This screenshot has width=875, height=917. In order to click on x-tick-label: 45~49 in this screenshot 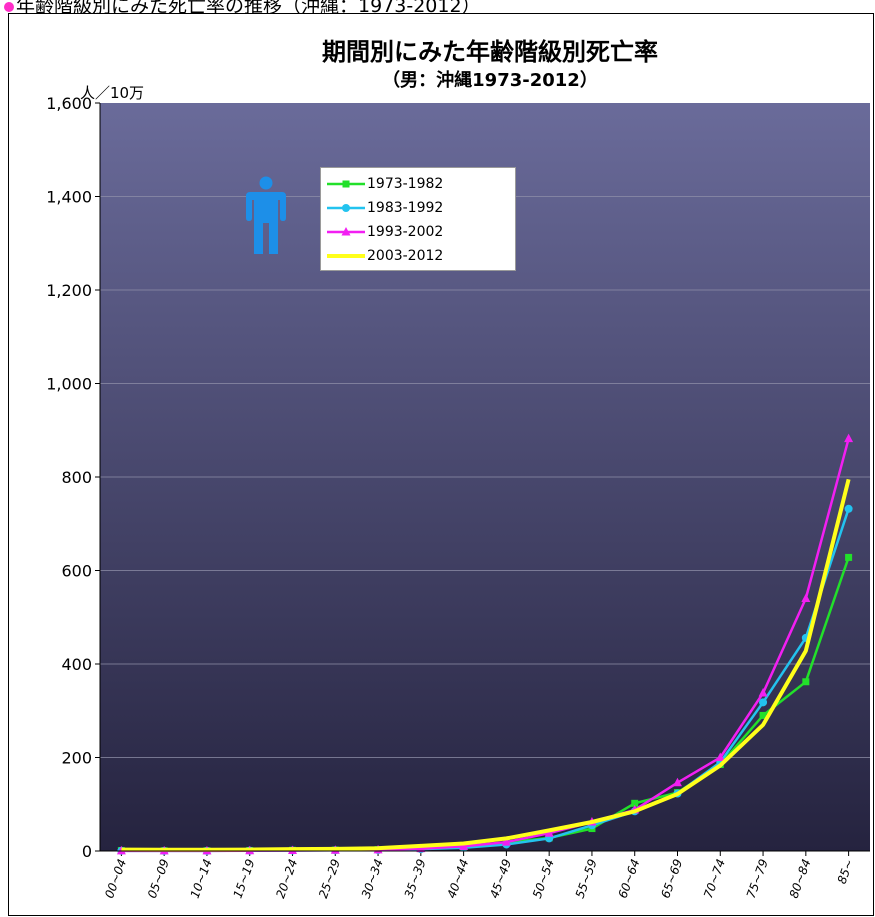, I will do `click(500, 878)`.